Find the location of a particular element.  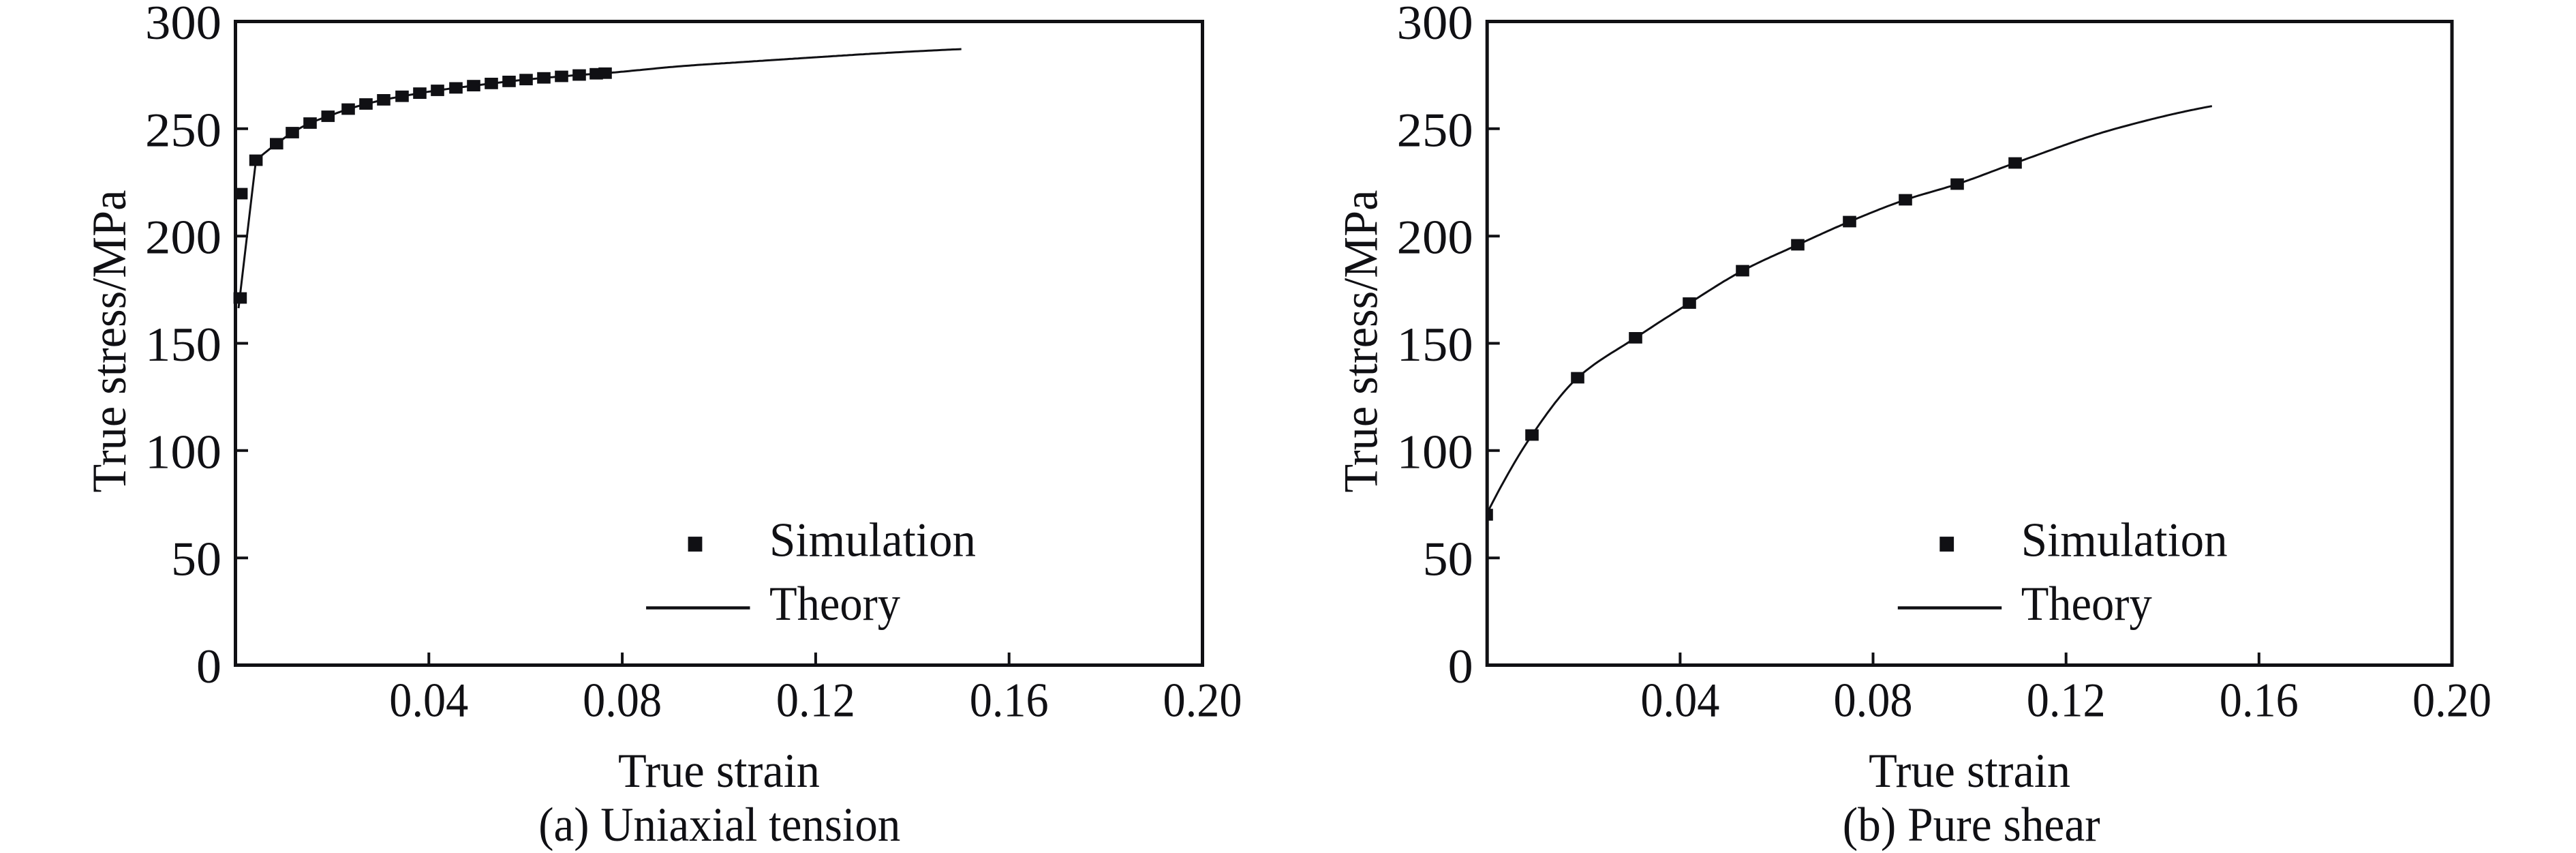

svg-text: (b) Pure shear is located at coordinates (1972, 825).